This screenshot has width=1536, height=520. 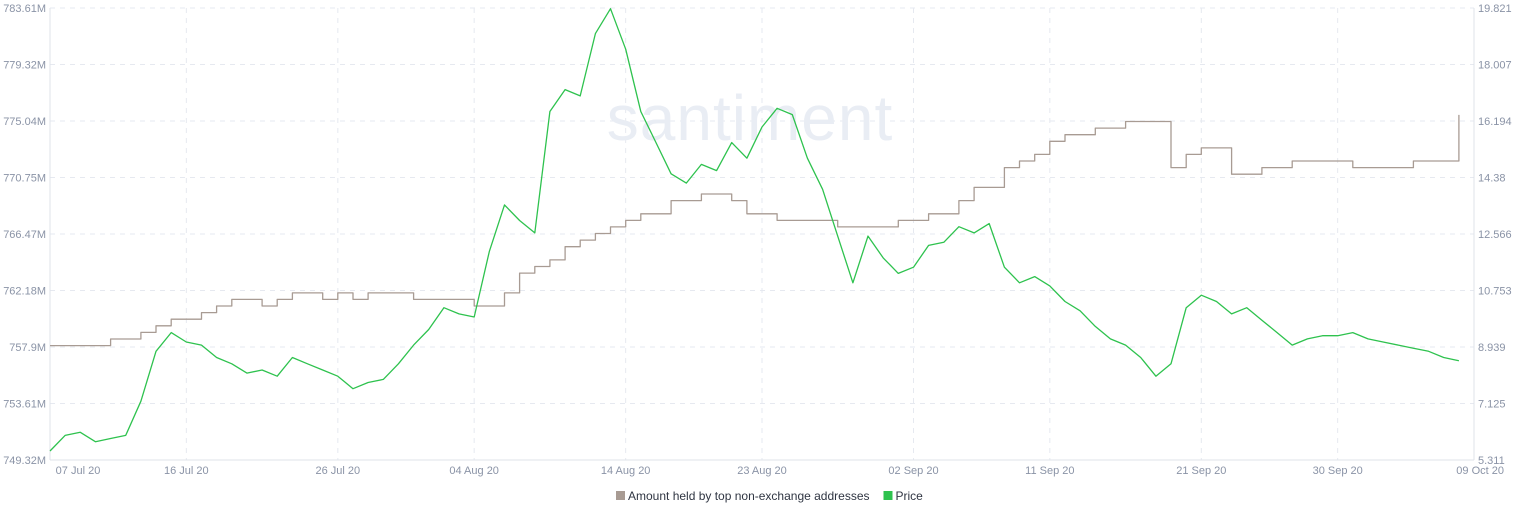 I want to click on x-tick-label: 30 Sep 20, so click(x=1338, y=471).